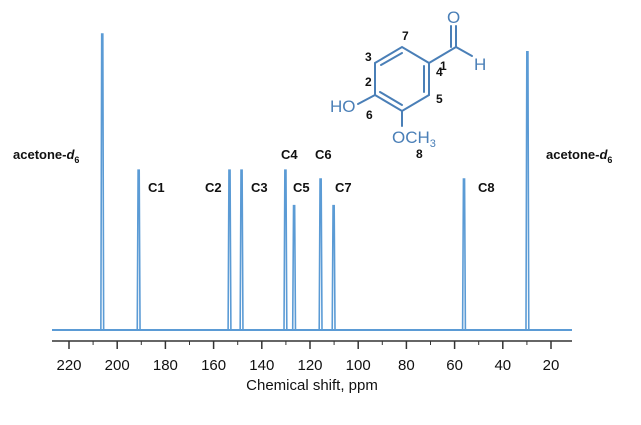 This screenshot has height=425, width=641. What do you see at coordinates (414, 139) in the screenshot?
I see `methoxy-group: OCH3` at bounding box center [414, 139].